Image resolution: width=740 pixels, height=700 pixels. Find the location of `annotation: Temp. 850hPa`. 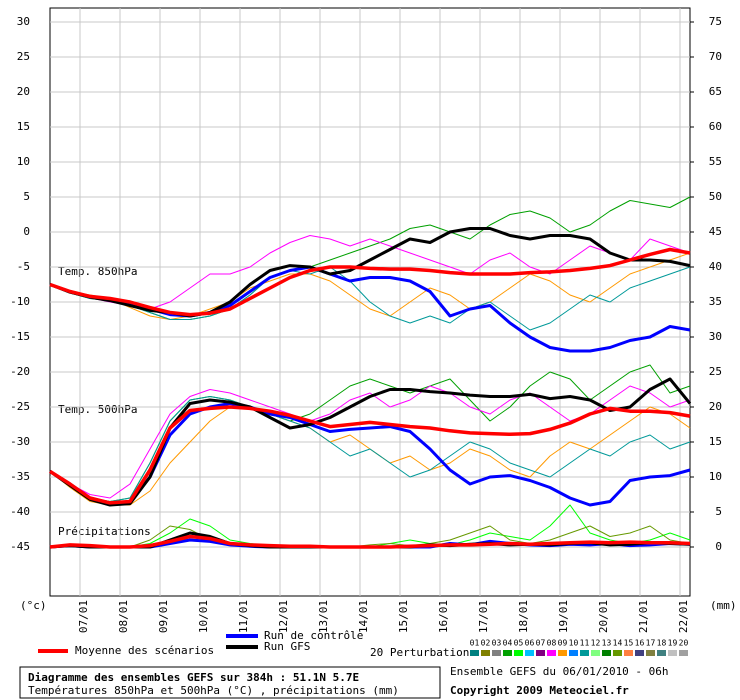

annotation: Temp. 850hPa is located at coordinates (97, 271).